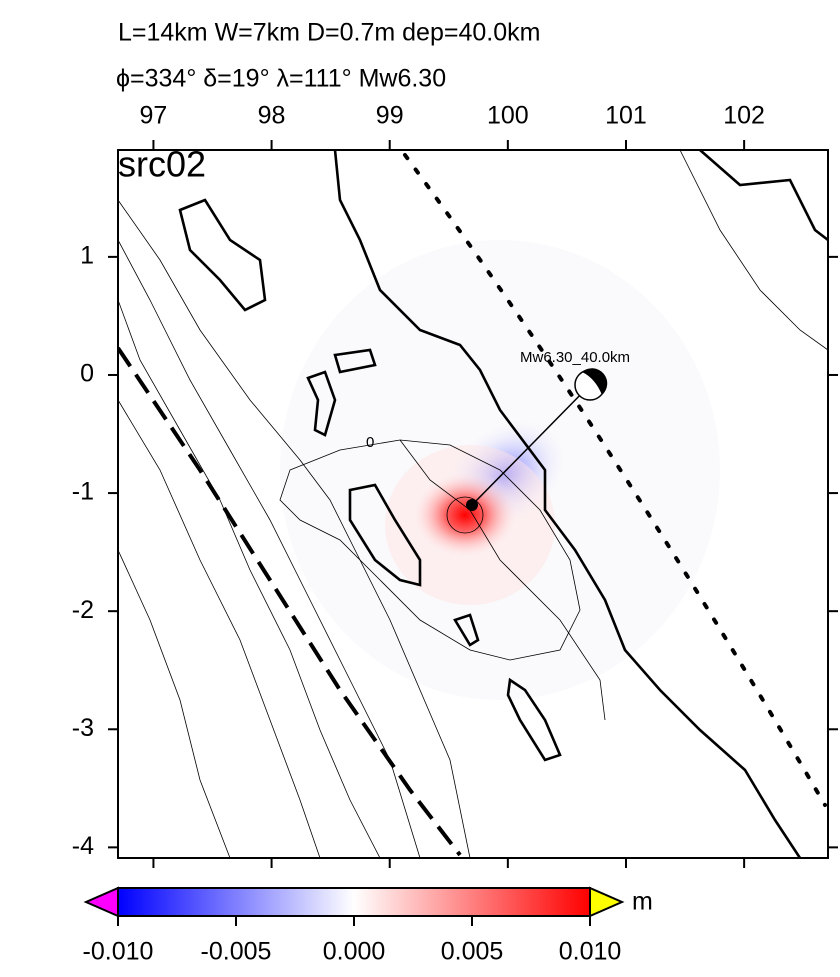  Describe the element at coordinates (508, 116) in the screenshot. I see `x-tick-label: 100` at that location.